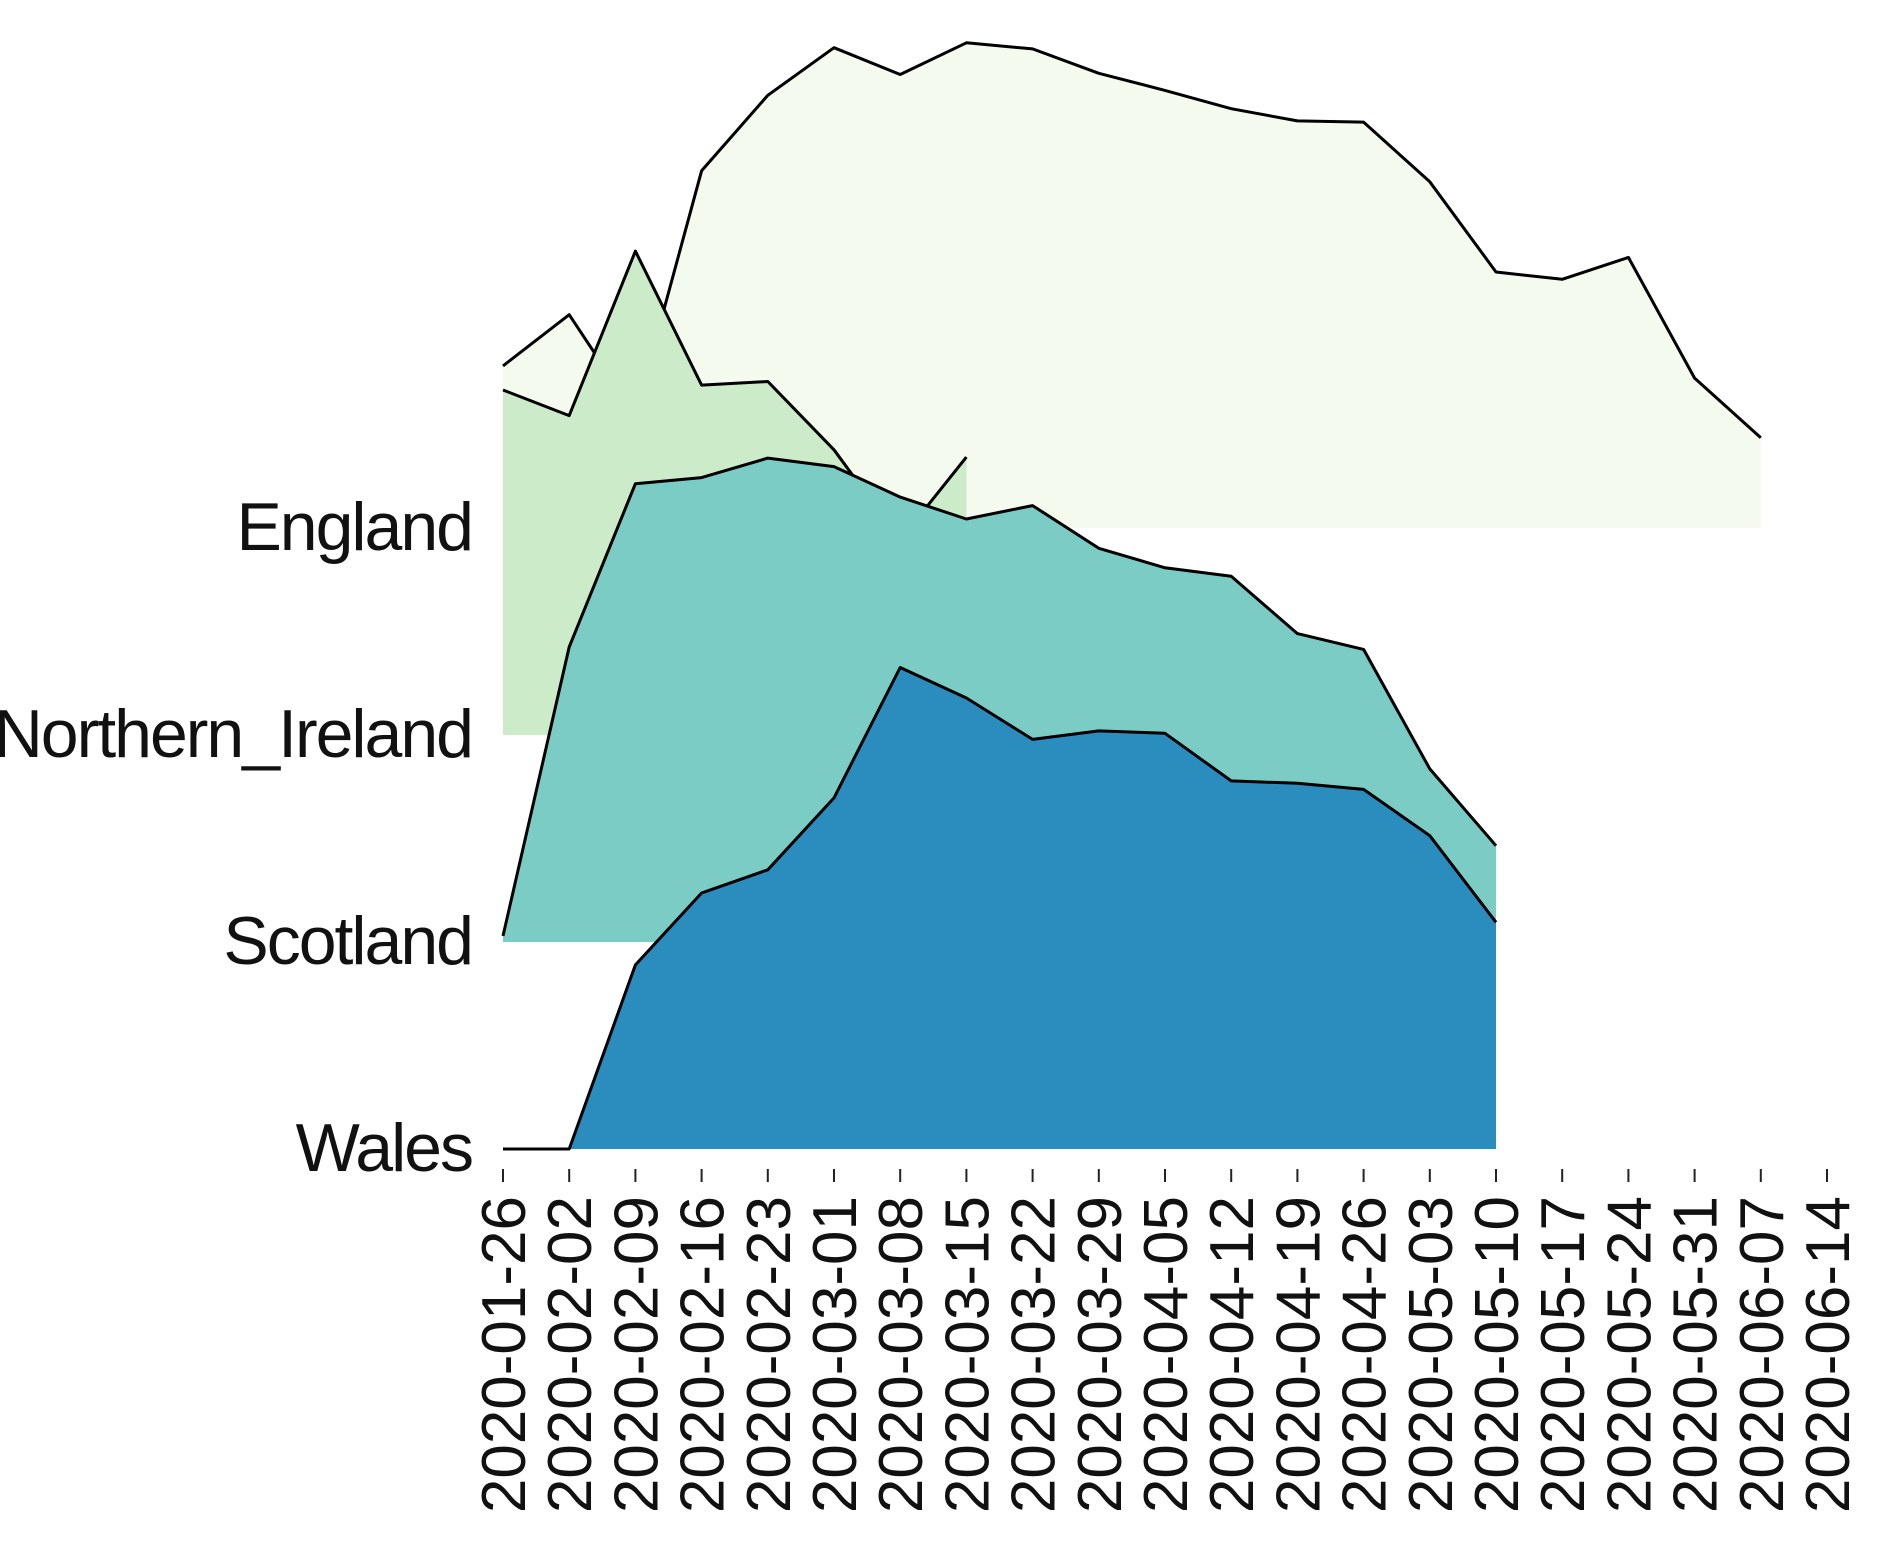  I want to click on x-tick-label: 2020-03-22, so click(1034, 1354).